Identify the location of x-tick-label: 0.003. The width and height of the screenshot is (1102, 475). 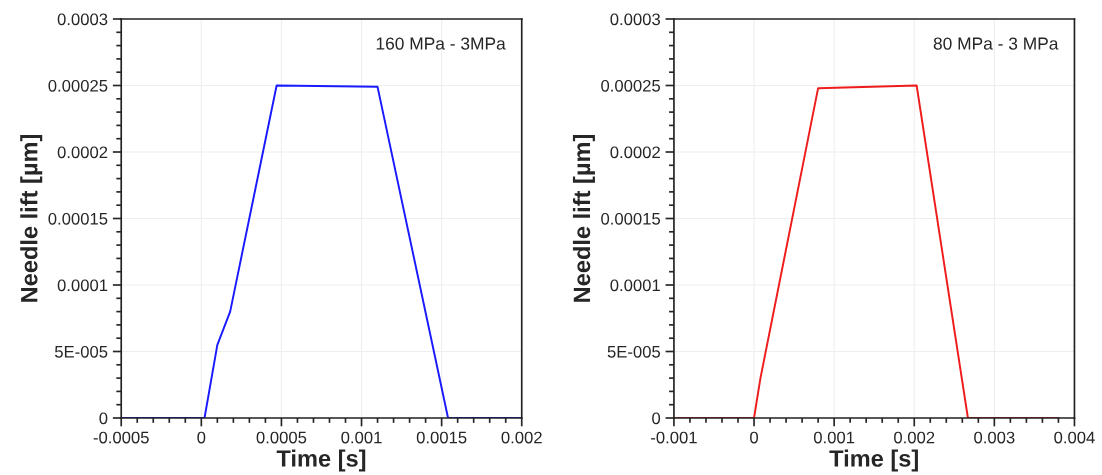
(994, 437).